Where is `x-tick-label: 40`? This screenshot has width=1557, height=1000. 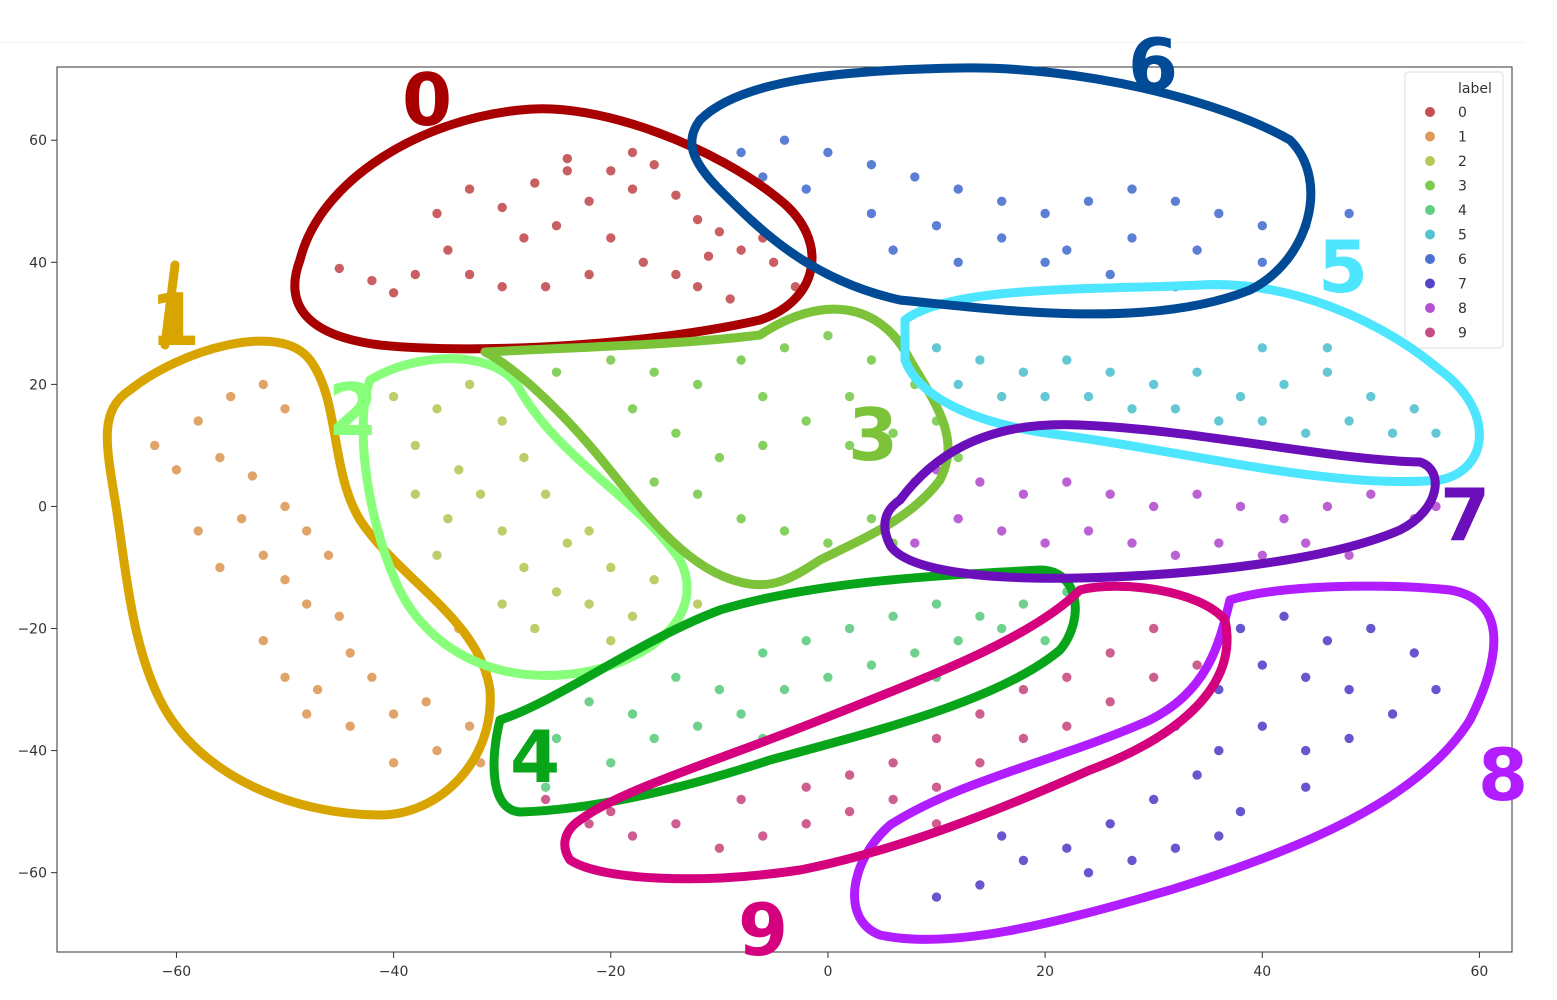
x-tick-label: 40 is located at coordinates (1262, 972).